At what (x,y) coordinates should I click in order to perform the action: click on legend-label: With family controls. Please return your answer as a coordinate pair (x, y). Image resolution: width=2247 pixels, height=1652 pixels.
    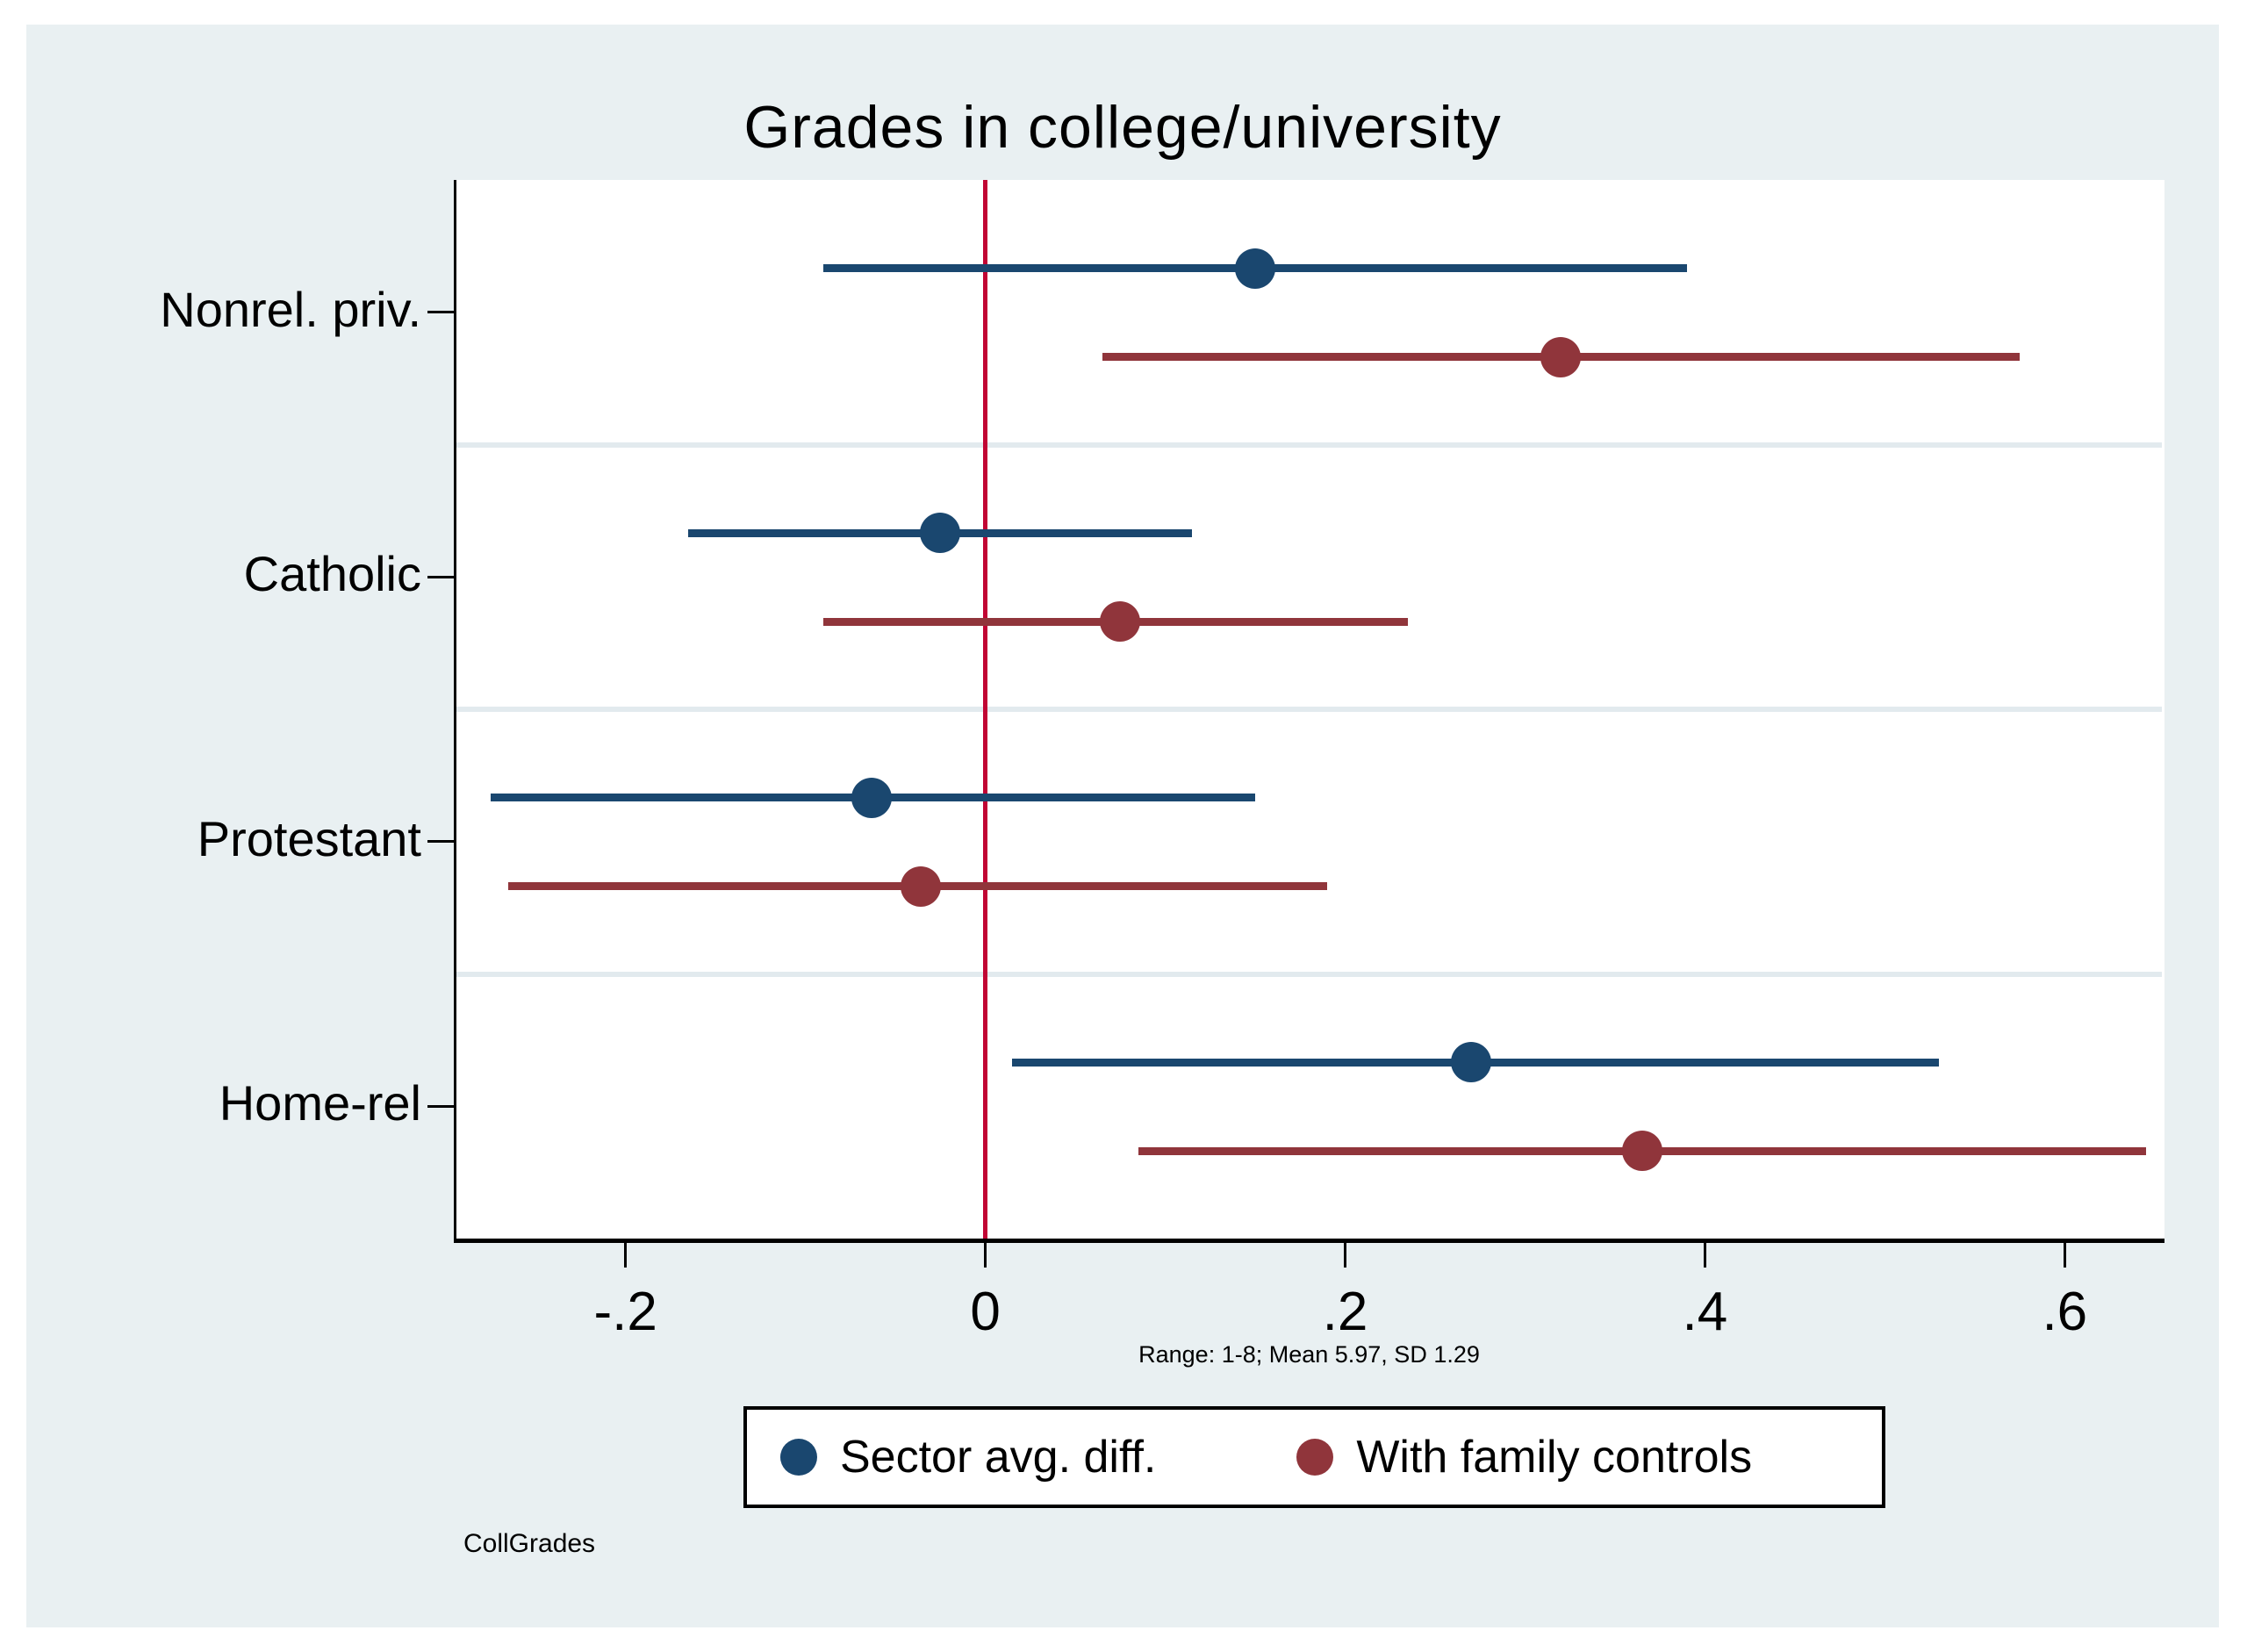
    Looking at the image, I should click on (1554, 1457).